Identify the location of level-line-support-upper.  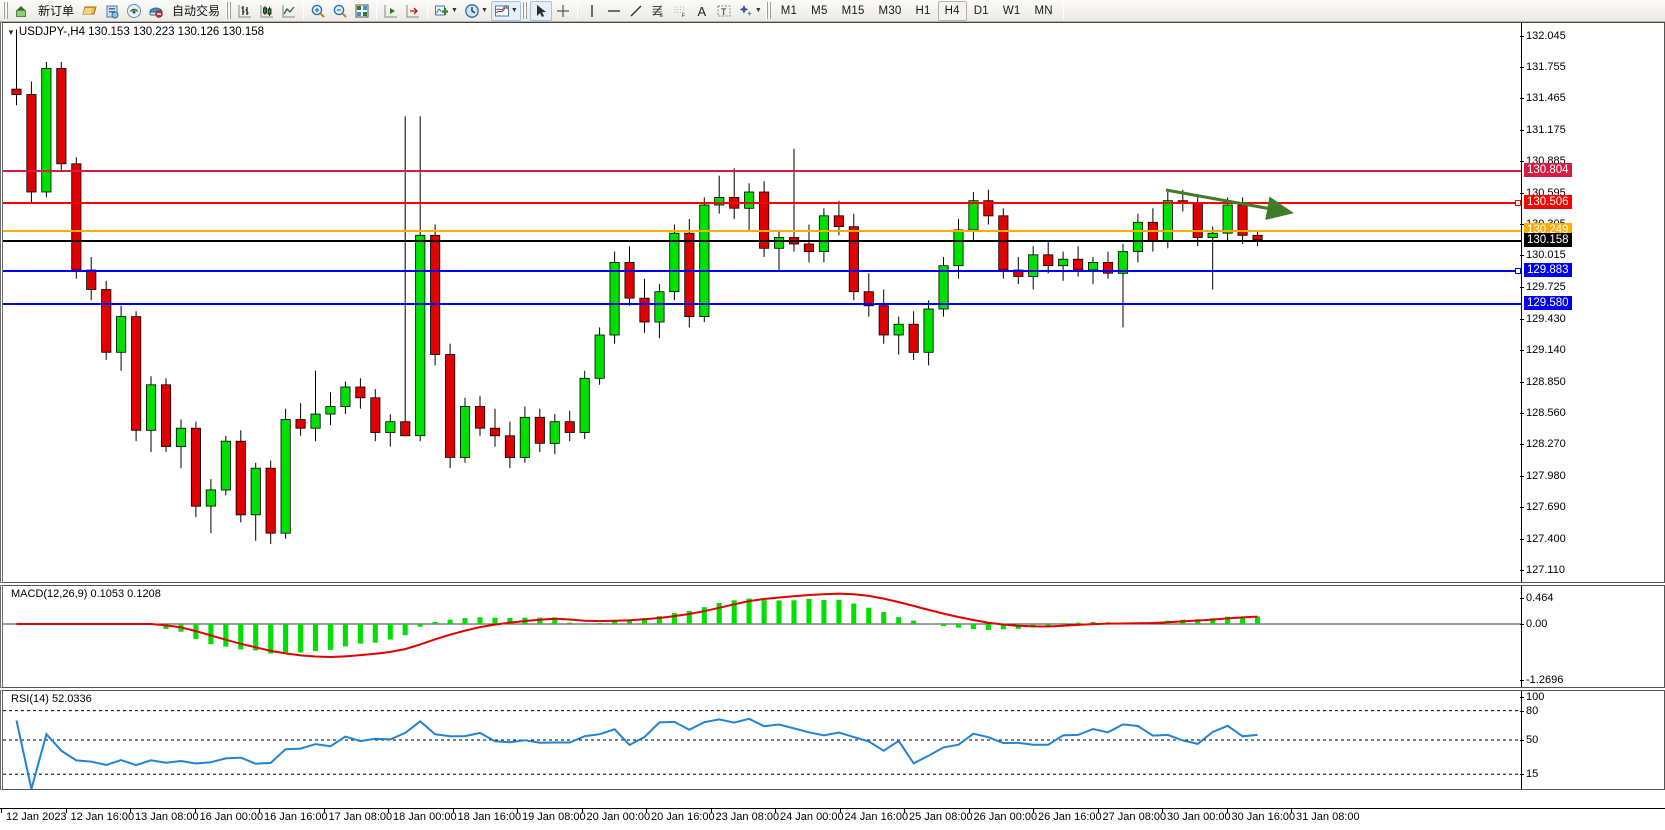
(762, 270).